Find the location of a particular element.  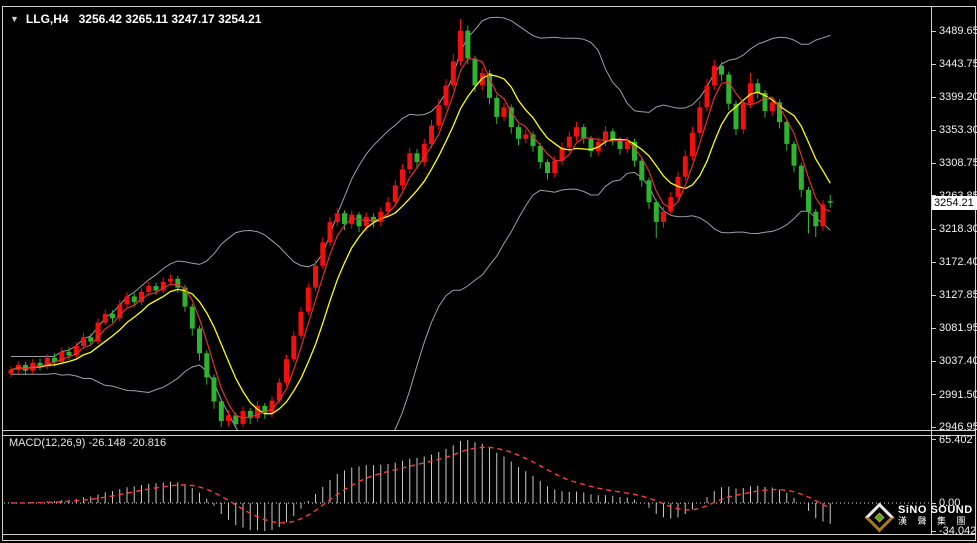

broker-logo-diamond-icon is located at coordinates (879, 517).